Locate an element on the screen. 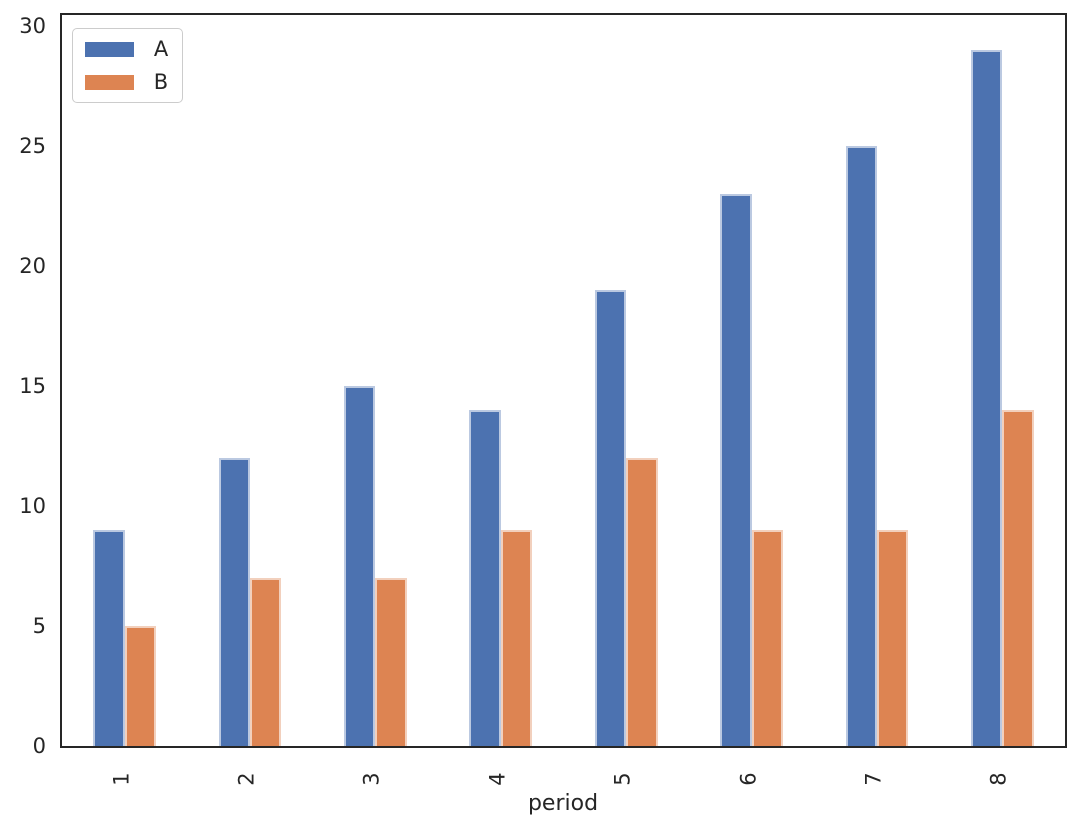 The width and height of the screenshot is (1073, 829). x-tick-label-2: 2 is located at coordinates (246, 779).